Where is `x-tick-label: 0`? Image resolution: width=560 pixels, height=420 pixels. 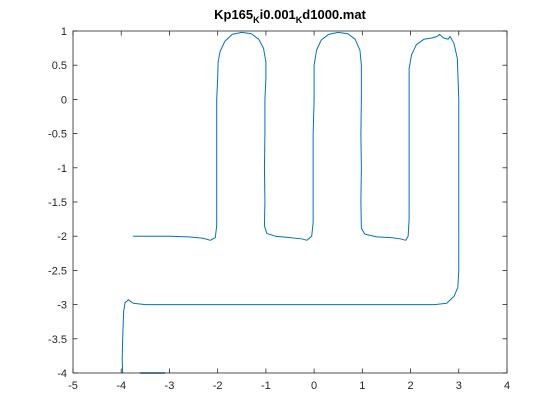 x-tick-label: 0 is located at coordinates (314, 386).